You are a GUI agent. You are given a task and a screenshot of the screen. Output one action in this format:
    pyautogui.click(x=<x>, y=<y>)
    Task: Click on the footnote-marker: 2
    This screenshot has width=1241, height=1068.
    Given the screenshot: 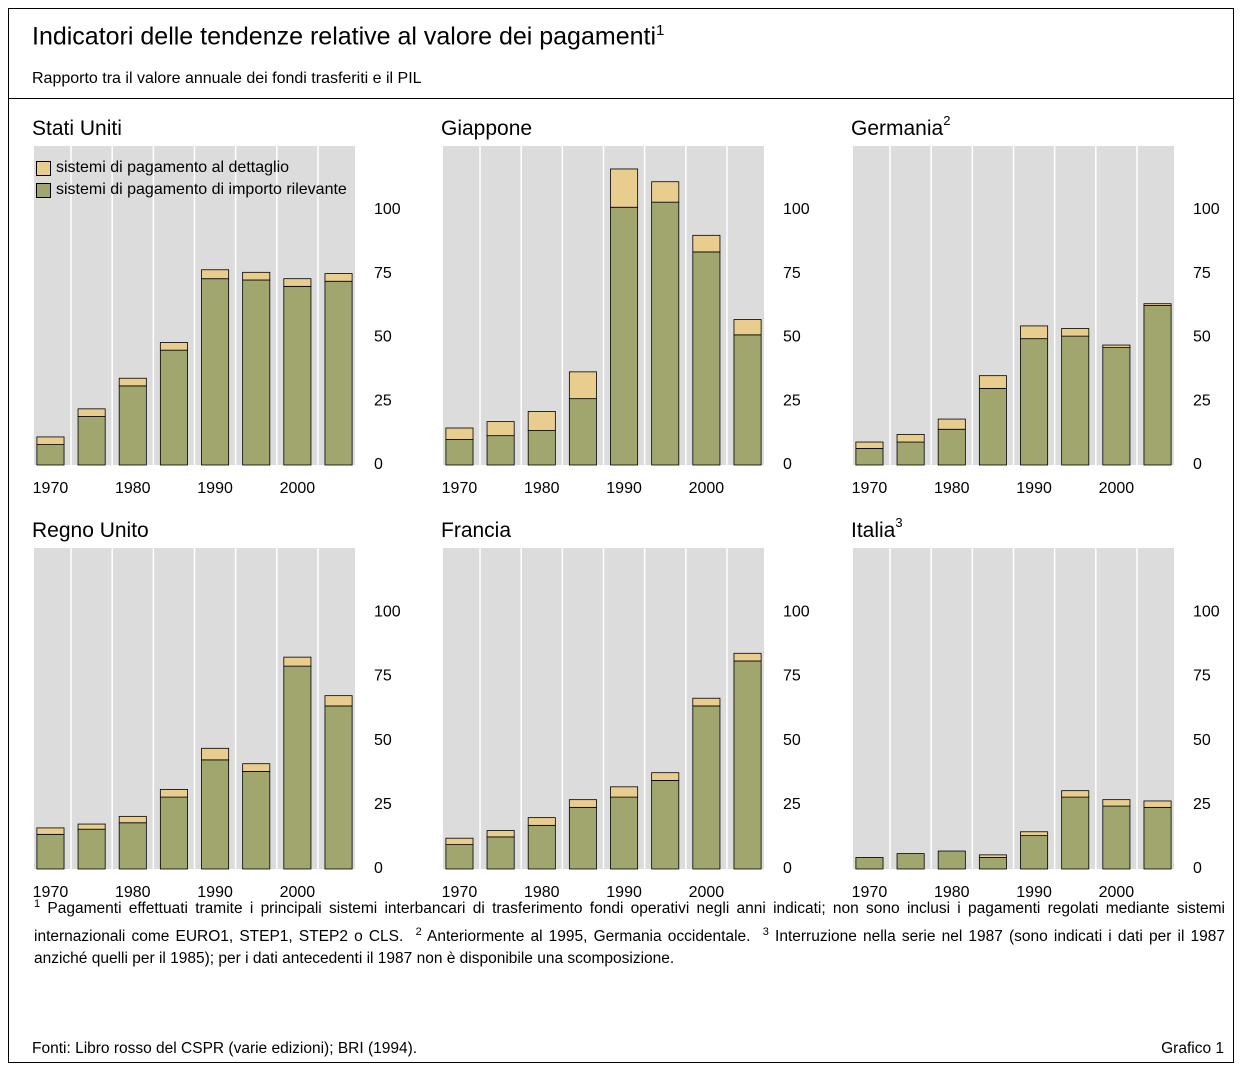 What is the action you would take?
    pyautogui.click(x=418, y=931)
    